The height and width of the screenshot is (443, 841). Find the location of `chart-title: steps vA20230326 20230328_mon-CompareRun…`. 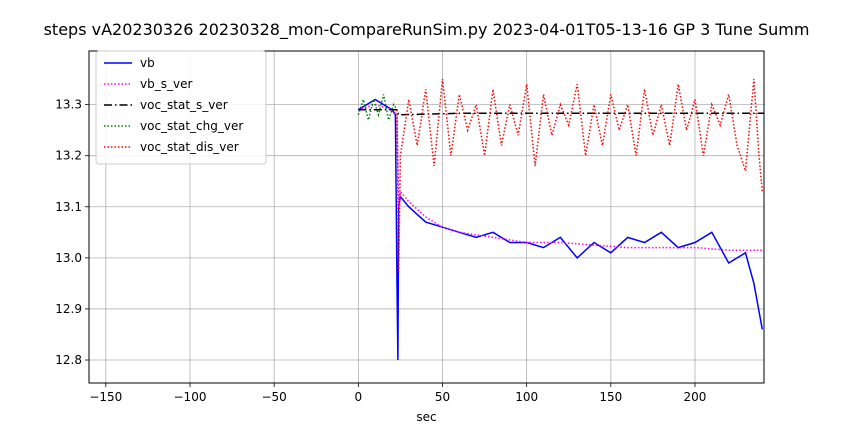

chart-title: steps vA20230326 20230328_mon-CompareRun… is located at coordinates (427, 30).